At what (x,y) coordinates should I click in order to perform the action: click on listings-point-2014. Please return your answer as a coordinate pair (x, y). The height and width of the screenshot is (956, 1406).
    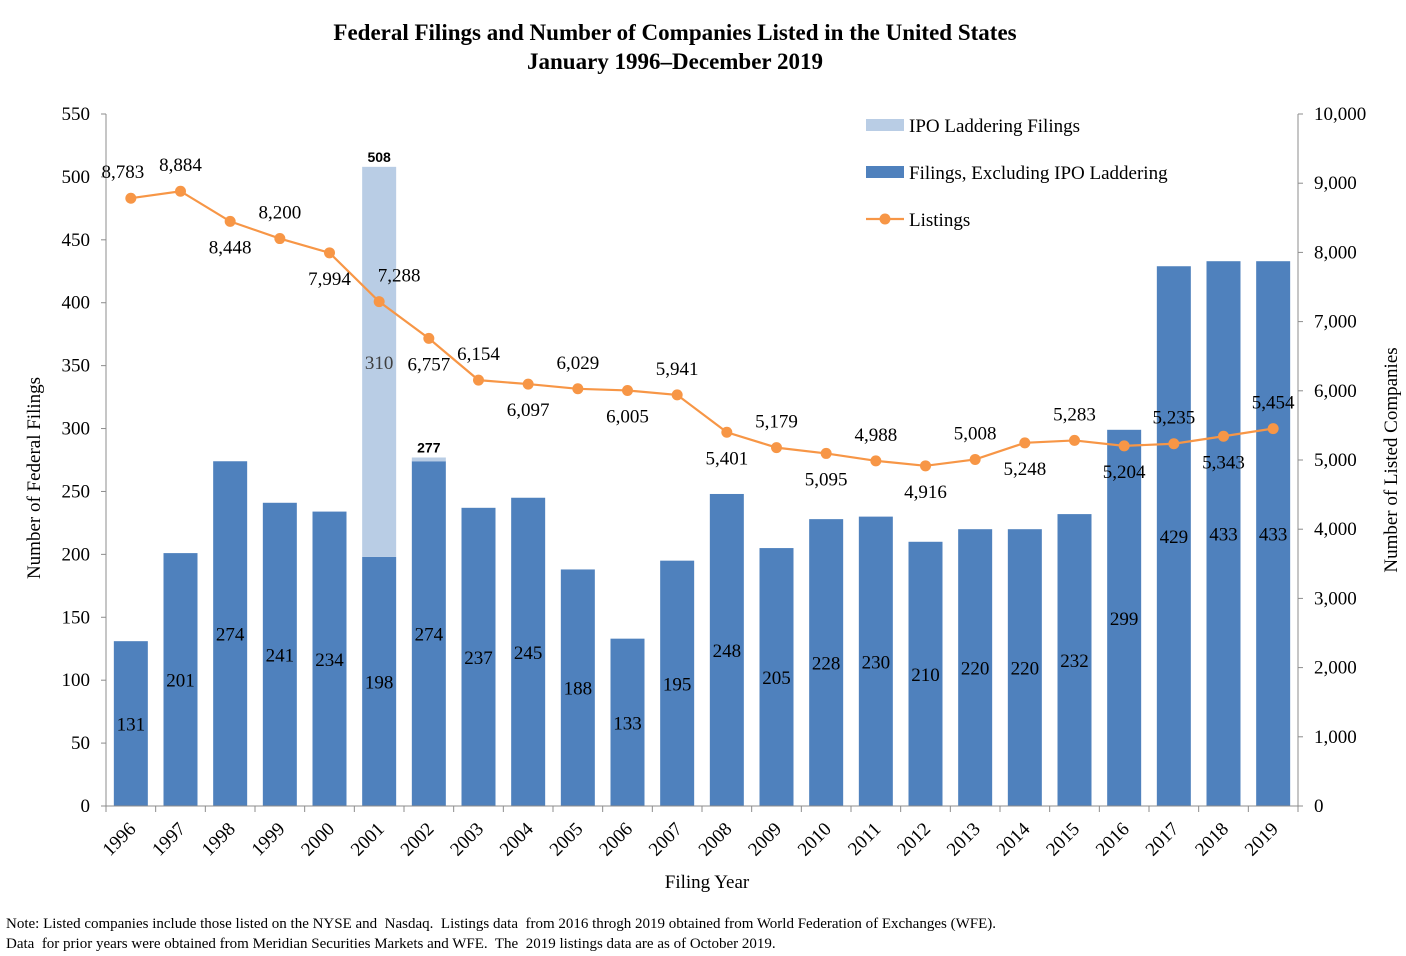
    Looking at the image, I should click on (1025, 443).